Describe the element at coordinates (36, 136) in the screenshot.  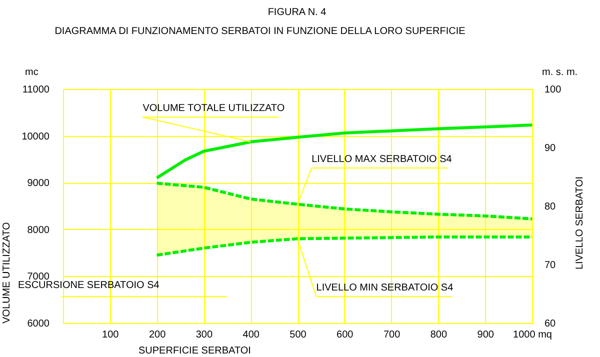
I see `y-tick-label: 10000` at that location.